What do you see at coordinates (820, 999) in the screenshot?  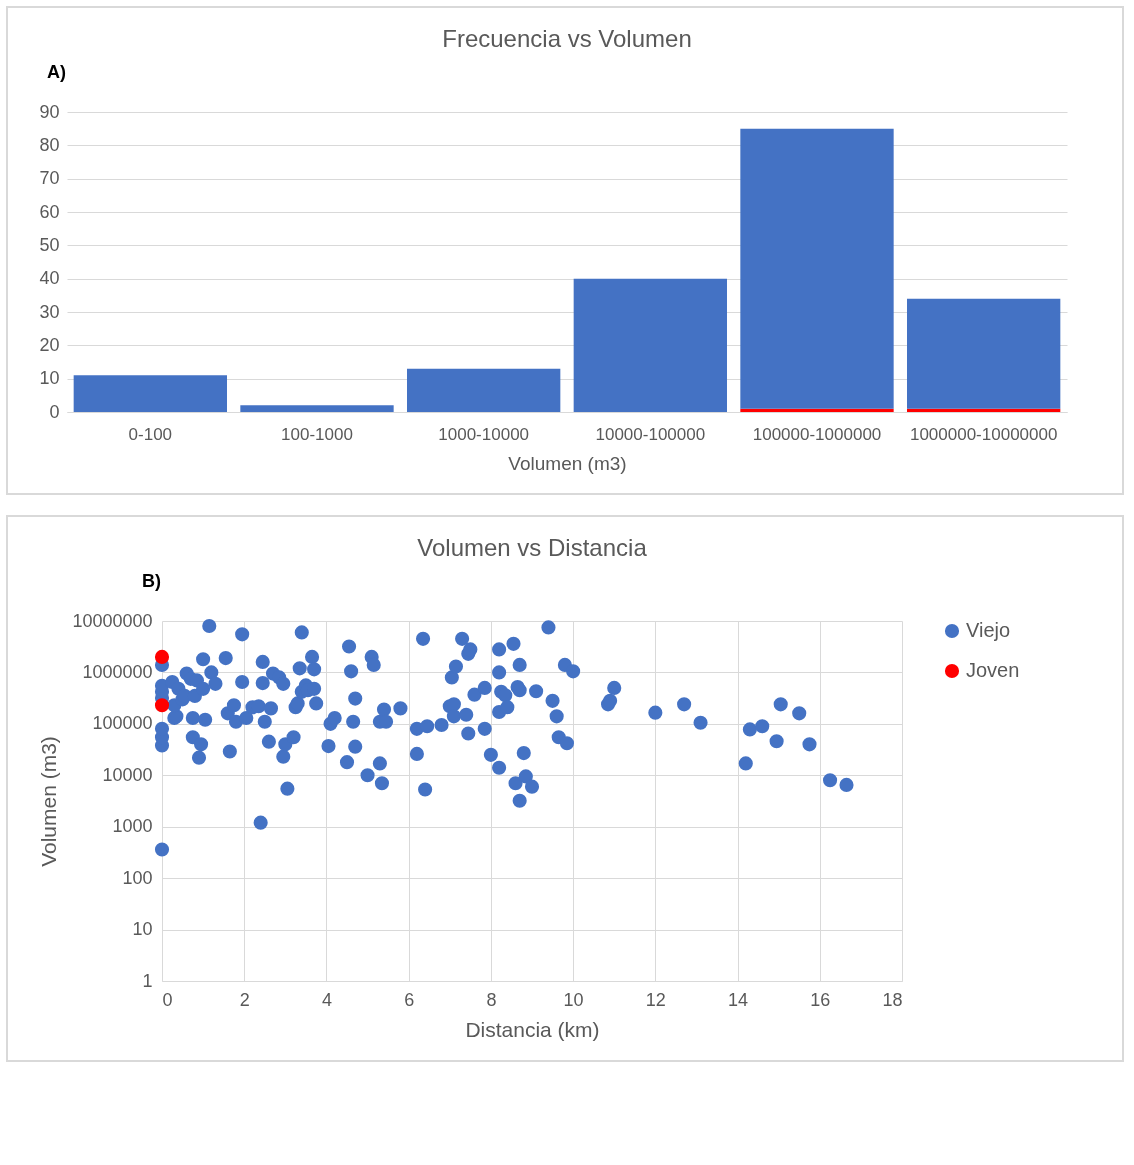 I see `x-tick-label: 16` at bounding box center [820, 999].